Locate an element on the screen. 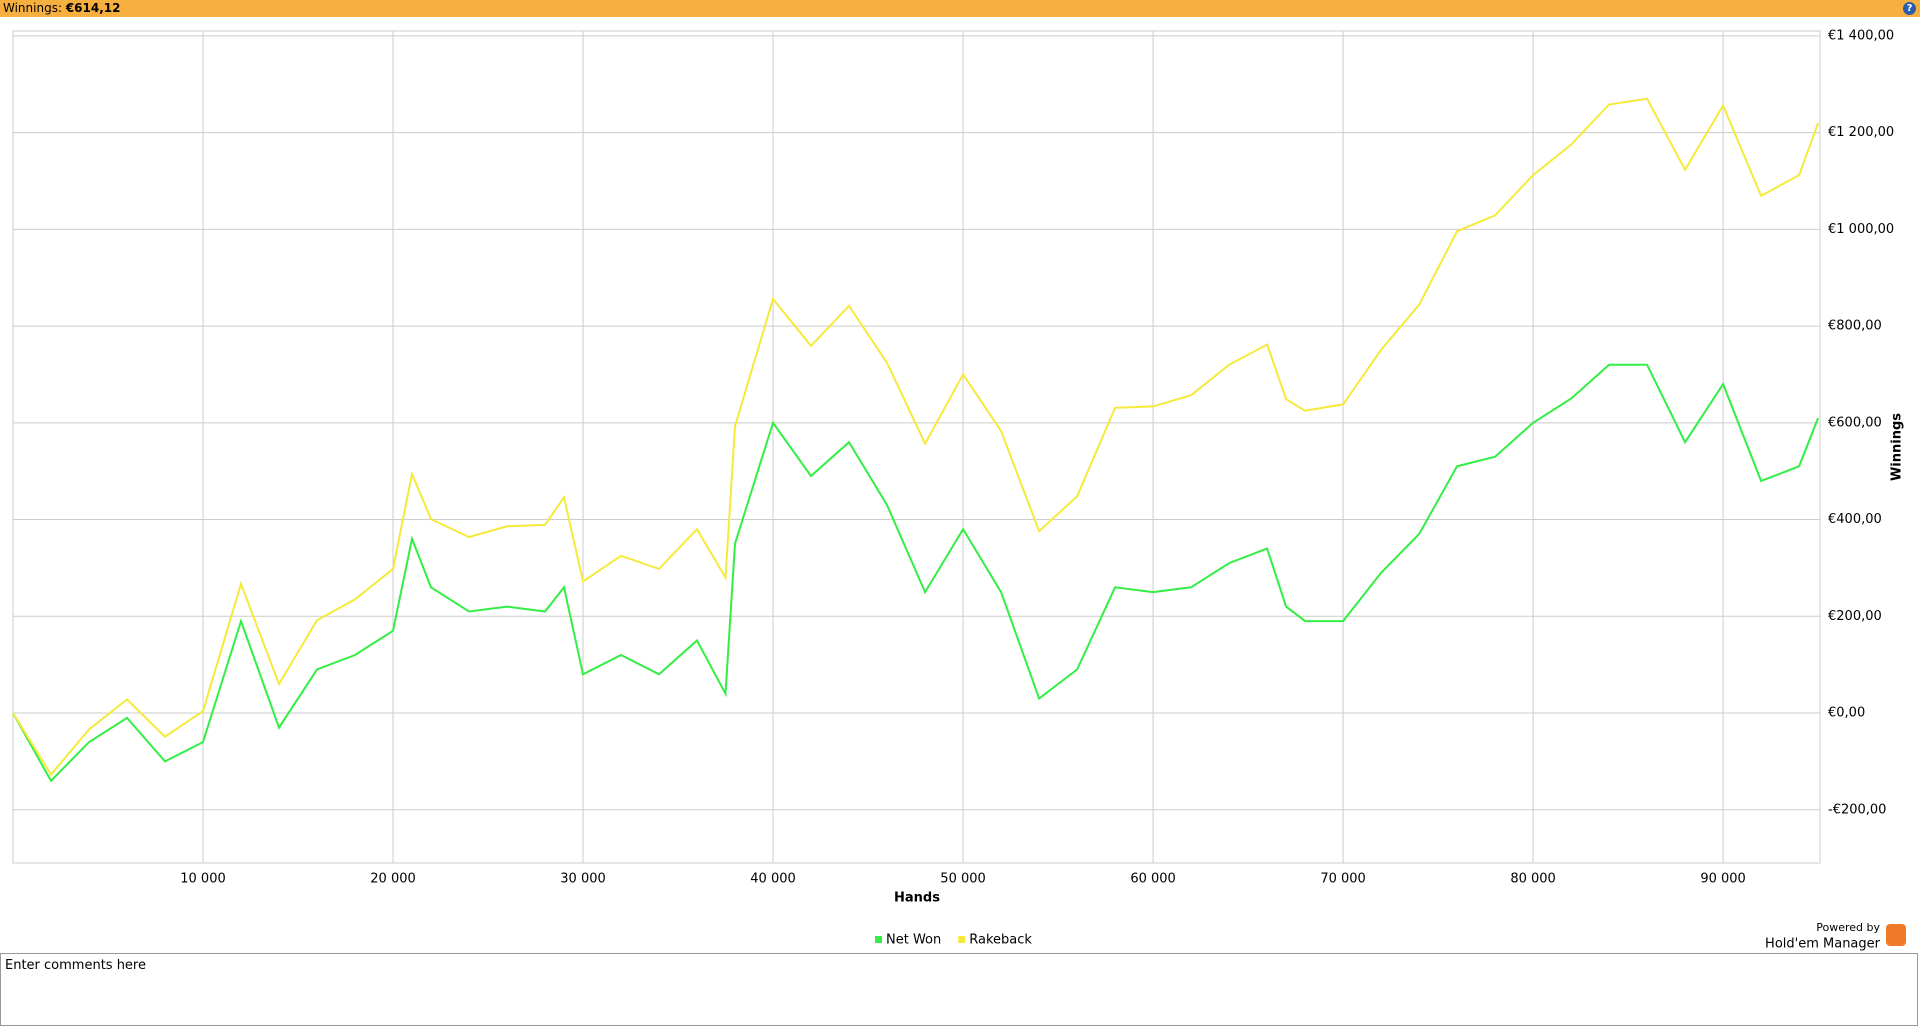 The height and width of the screenshot is (1028, 1920). y-tick-label: €1 200,00 is located at coordinates (1861, 132).